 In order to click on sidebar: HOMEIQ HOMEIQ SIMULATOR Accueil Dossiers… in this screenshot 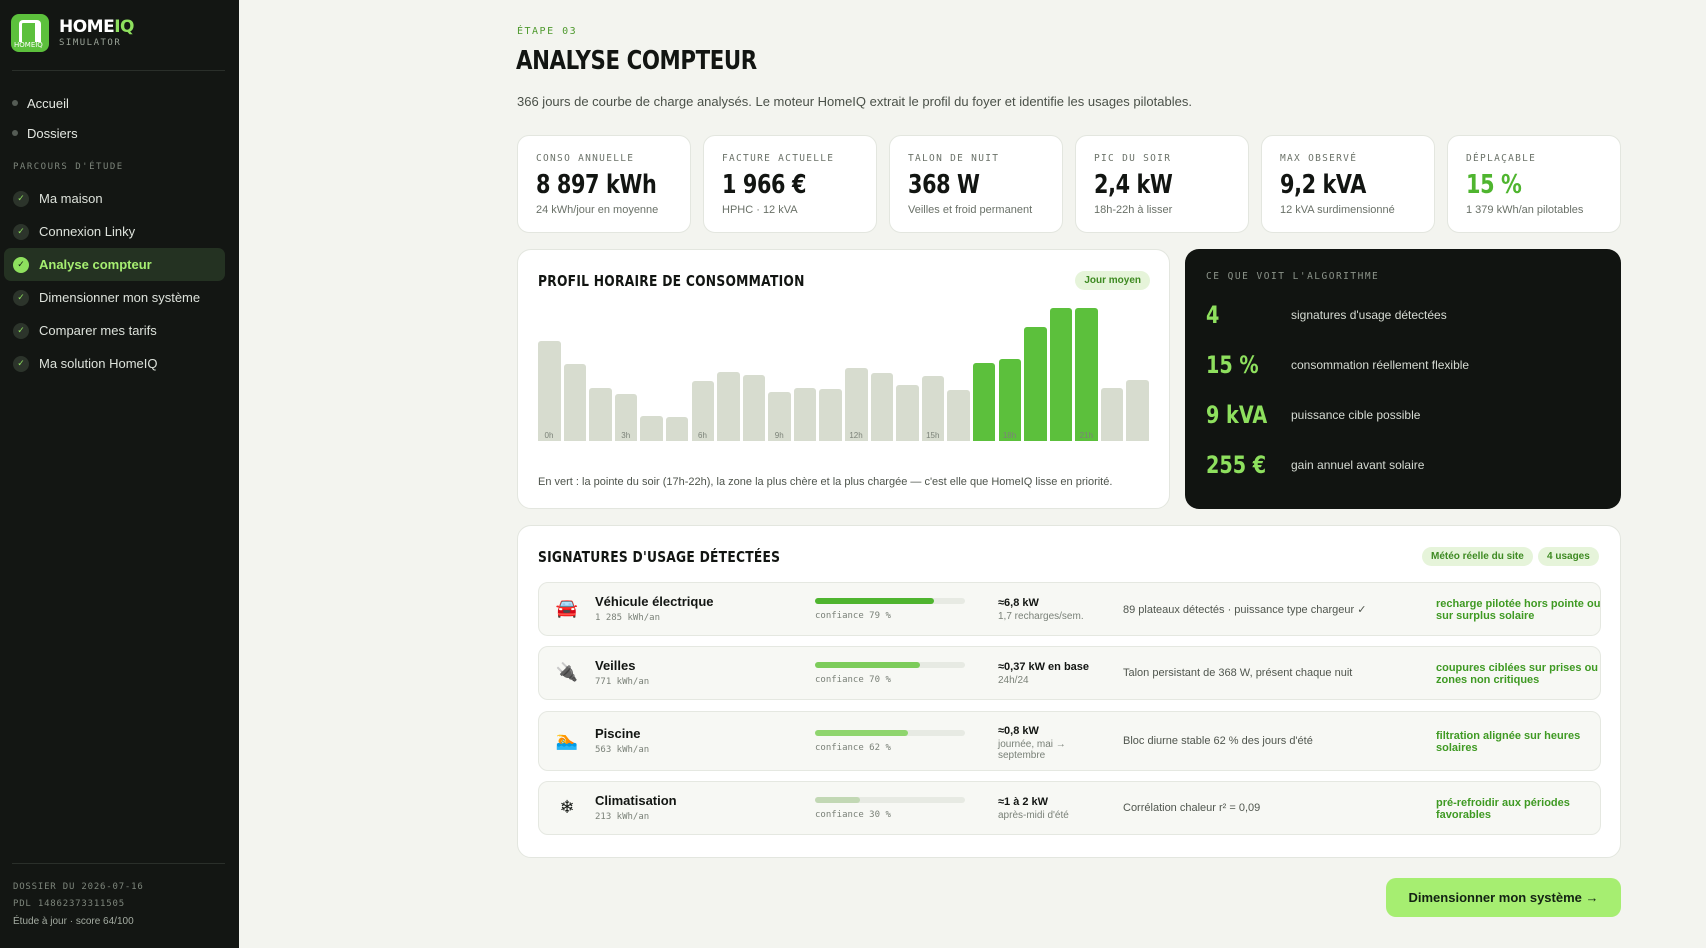, I will do `click(119, 474)`.